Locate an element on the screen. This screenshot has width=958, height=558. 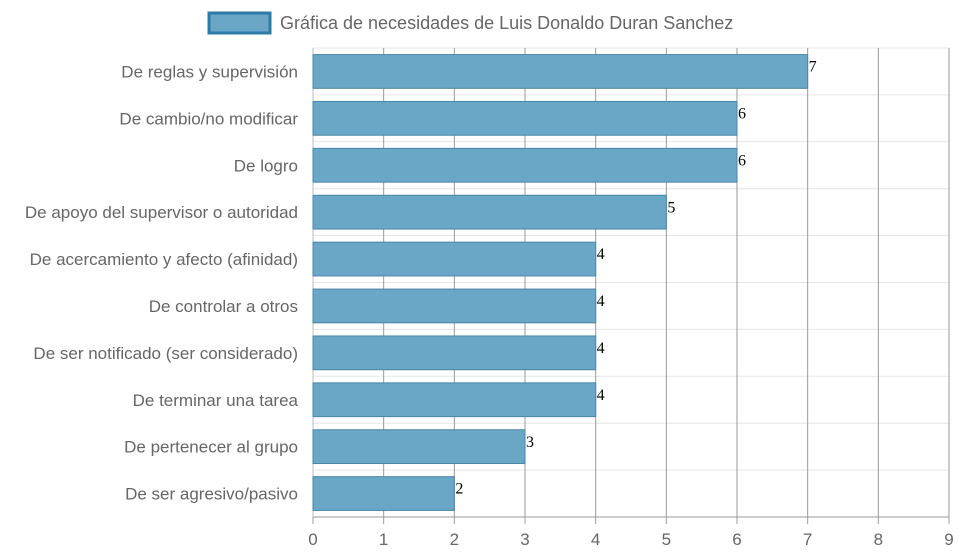
x-axis-tick-label: 2 is located at coordinates (454, 539).